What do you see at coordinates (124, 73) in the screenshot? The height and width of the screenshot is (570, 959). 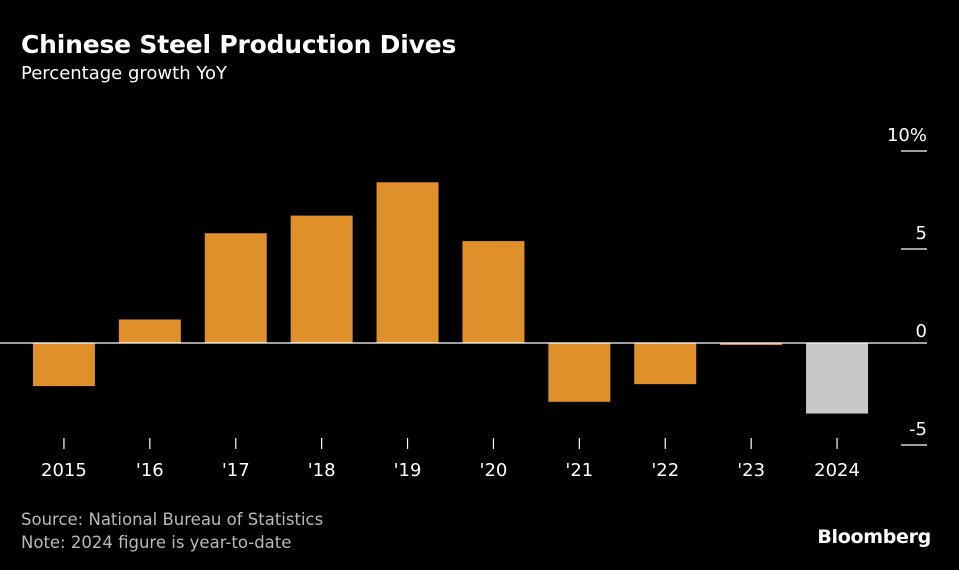 I see `chart-subtitle: Percentage growth YoY` at bounding box center [124, 73].